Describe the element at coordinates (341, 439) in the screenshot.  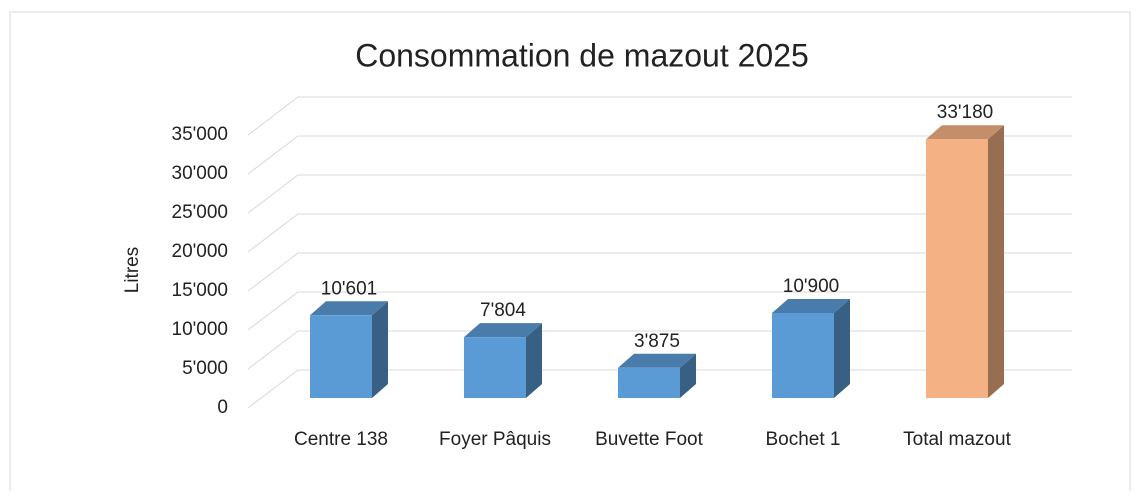
I see `x-tick-label: Centre 138` at that location.